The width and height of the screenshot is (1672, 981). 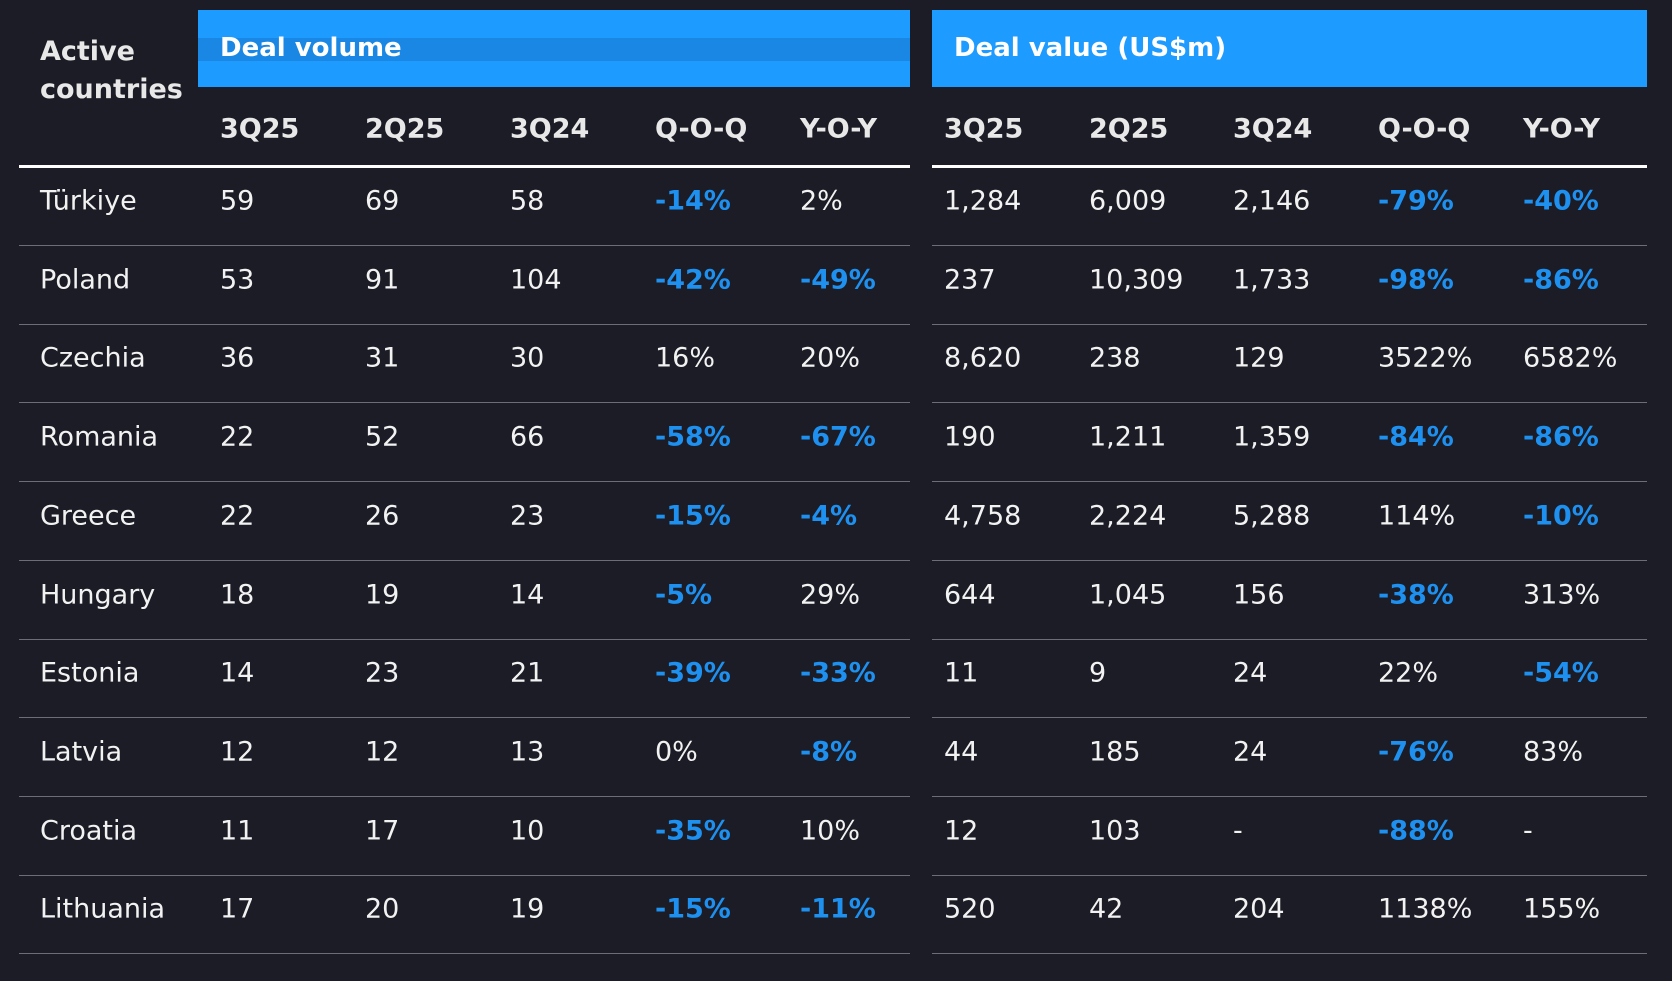 I want to click on country: Poland, so click(x=85, y=280).